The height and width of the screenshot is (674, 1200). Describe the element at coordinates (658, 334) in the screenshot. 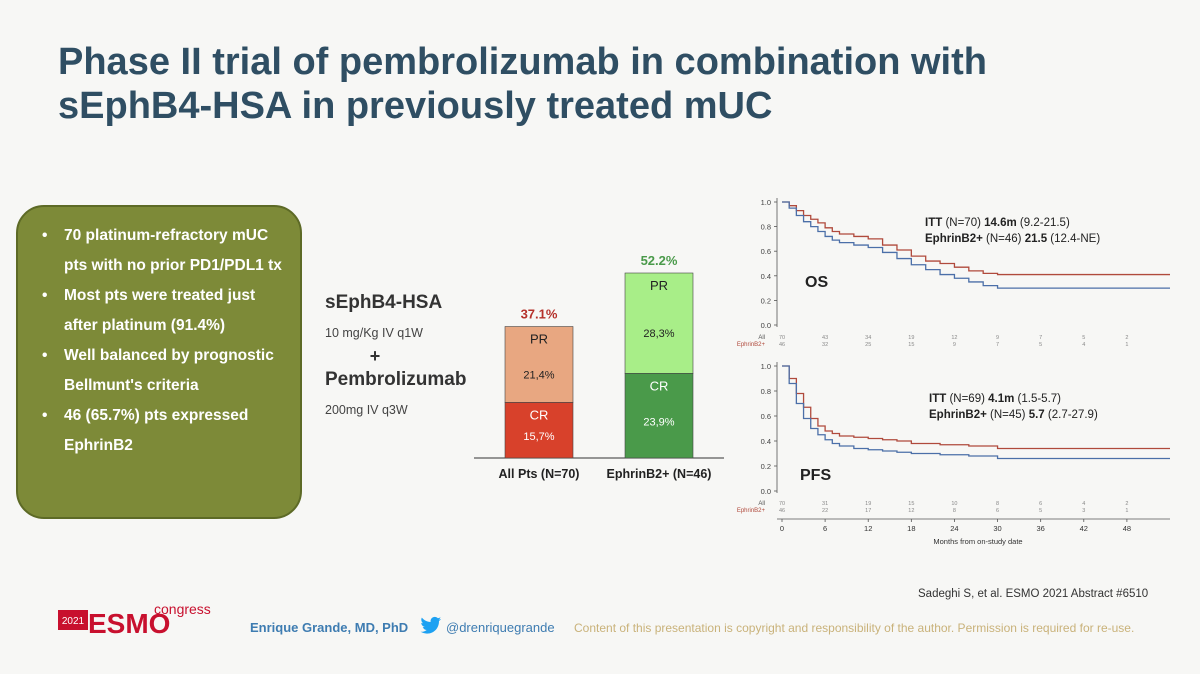

I see `bar-value-label: 28,3%` at that location.